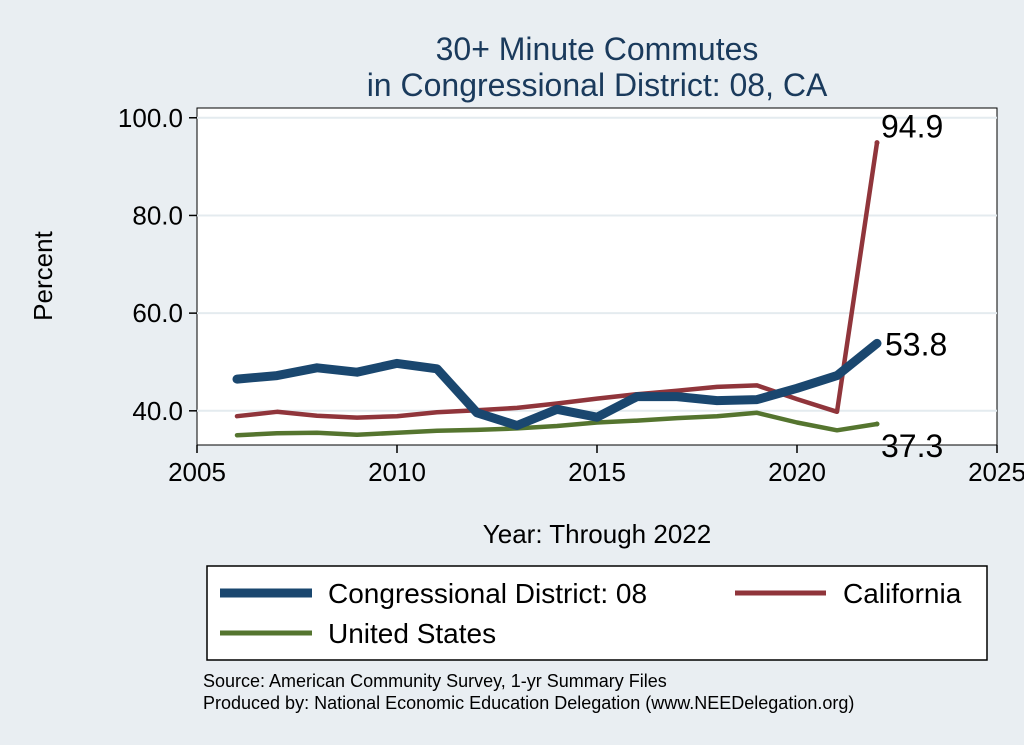 This screenshot has height=745, width=1024. What do you see at coordinates (557, 424) in the screenshot?
I see `series-line-us` at bounding box center [557, 424].